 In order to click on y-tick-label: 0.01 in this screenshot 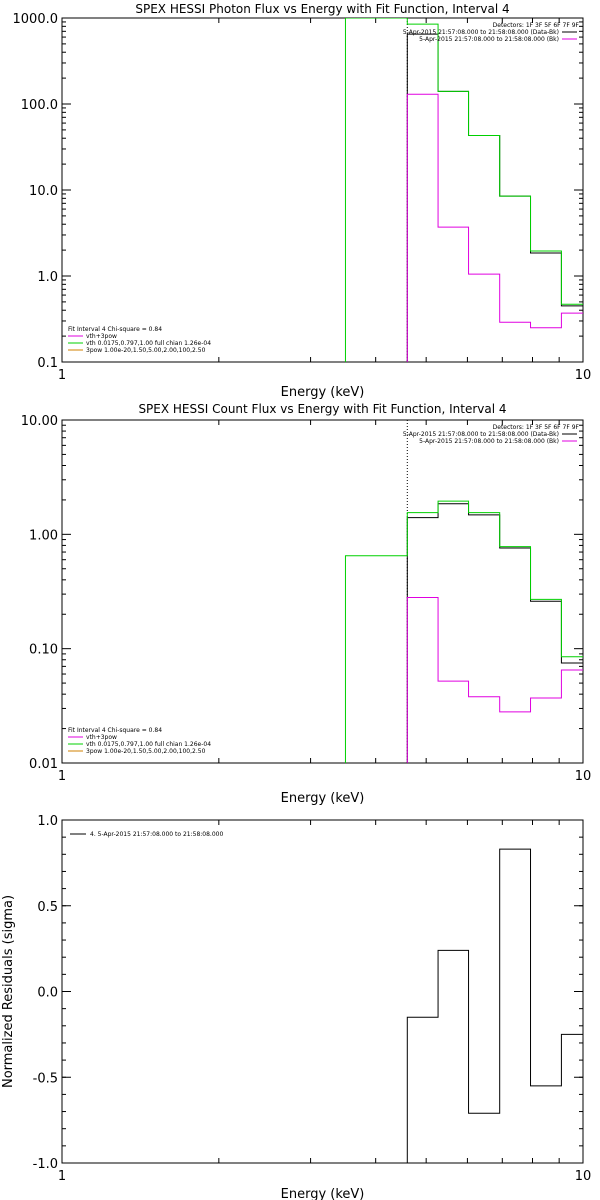, I will do `click(43, 764)`.